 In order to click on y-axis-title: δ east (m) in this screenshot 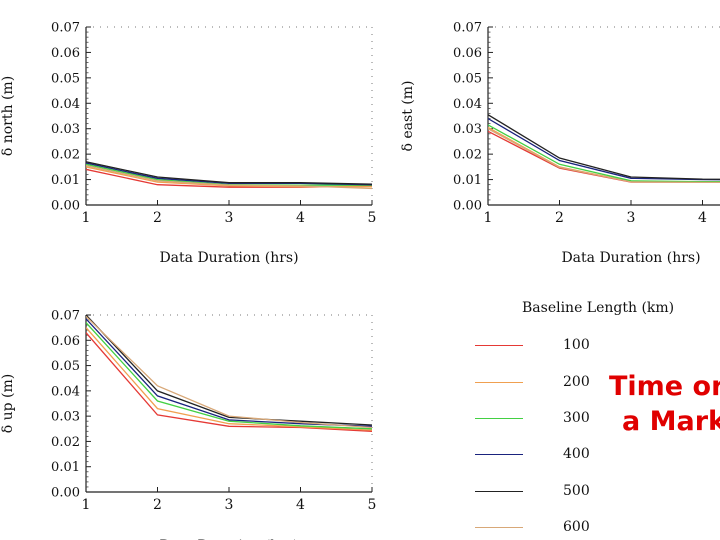, I will do `click(408, 116)`.